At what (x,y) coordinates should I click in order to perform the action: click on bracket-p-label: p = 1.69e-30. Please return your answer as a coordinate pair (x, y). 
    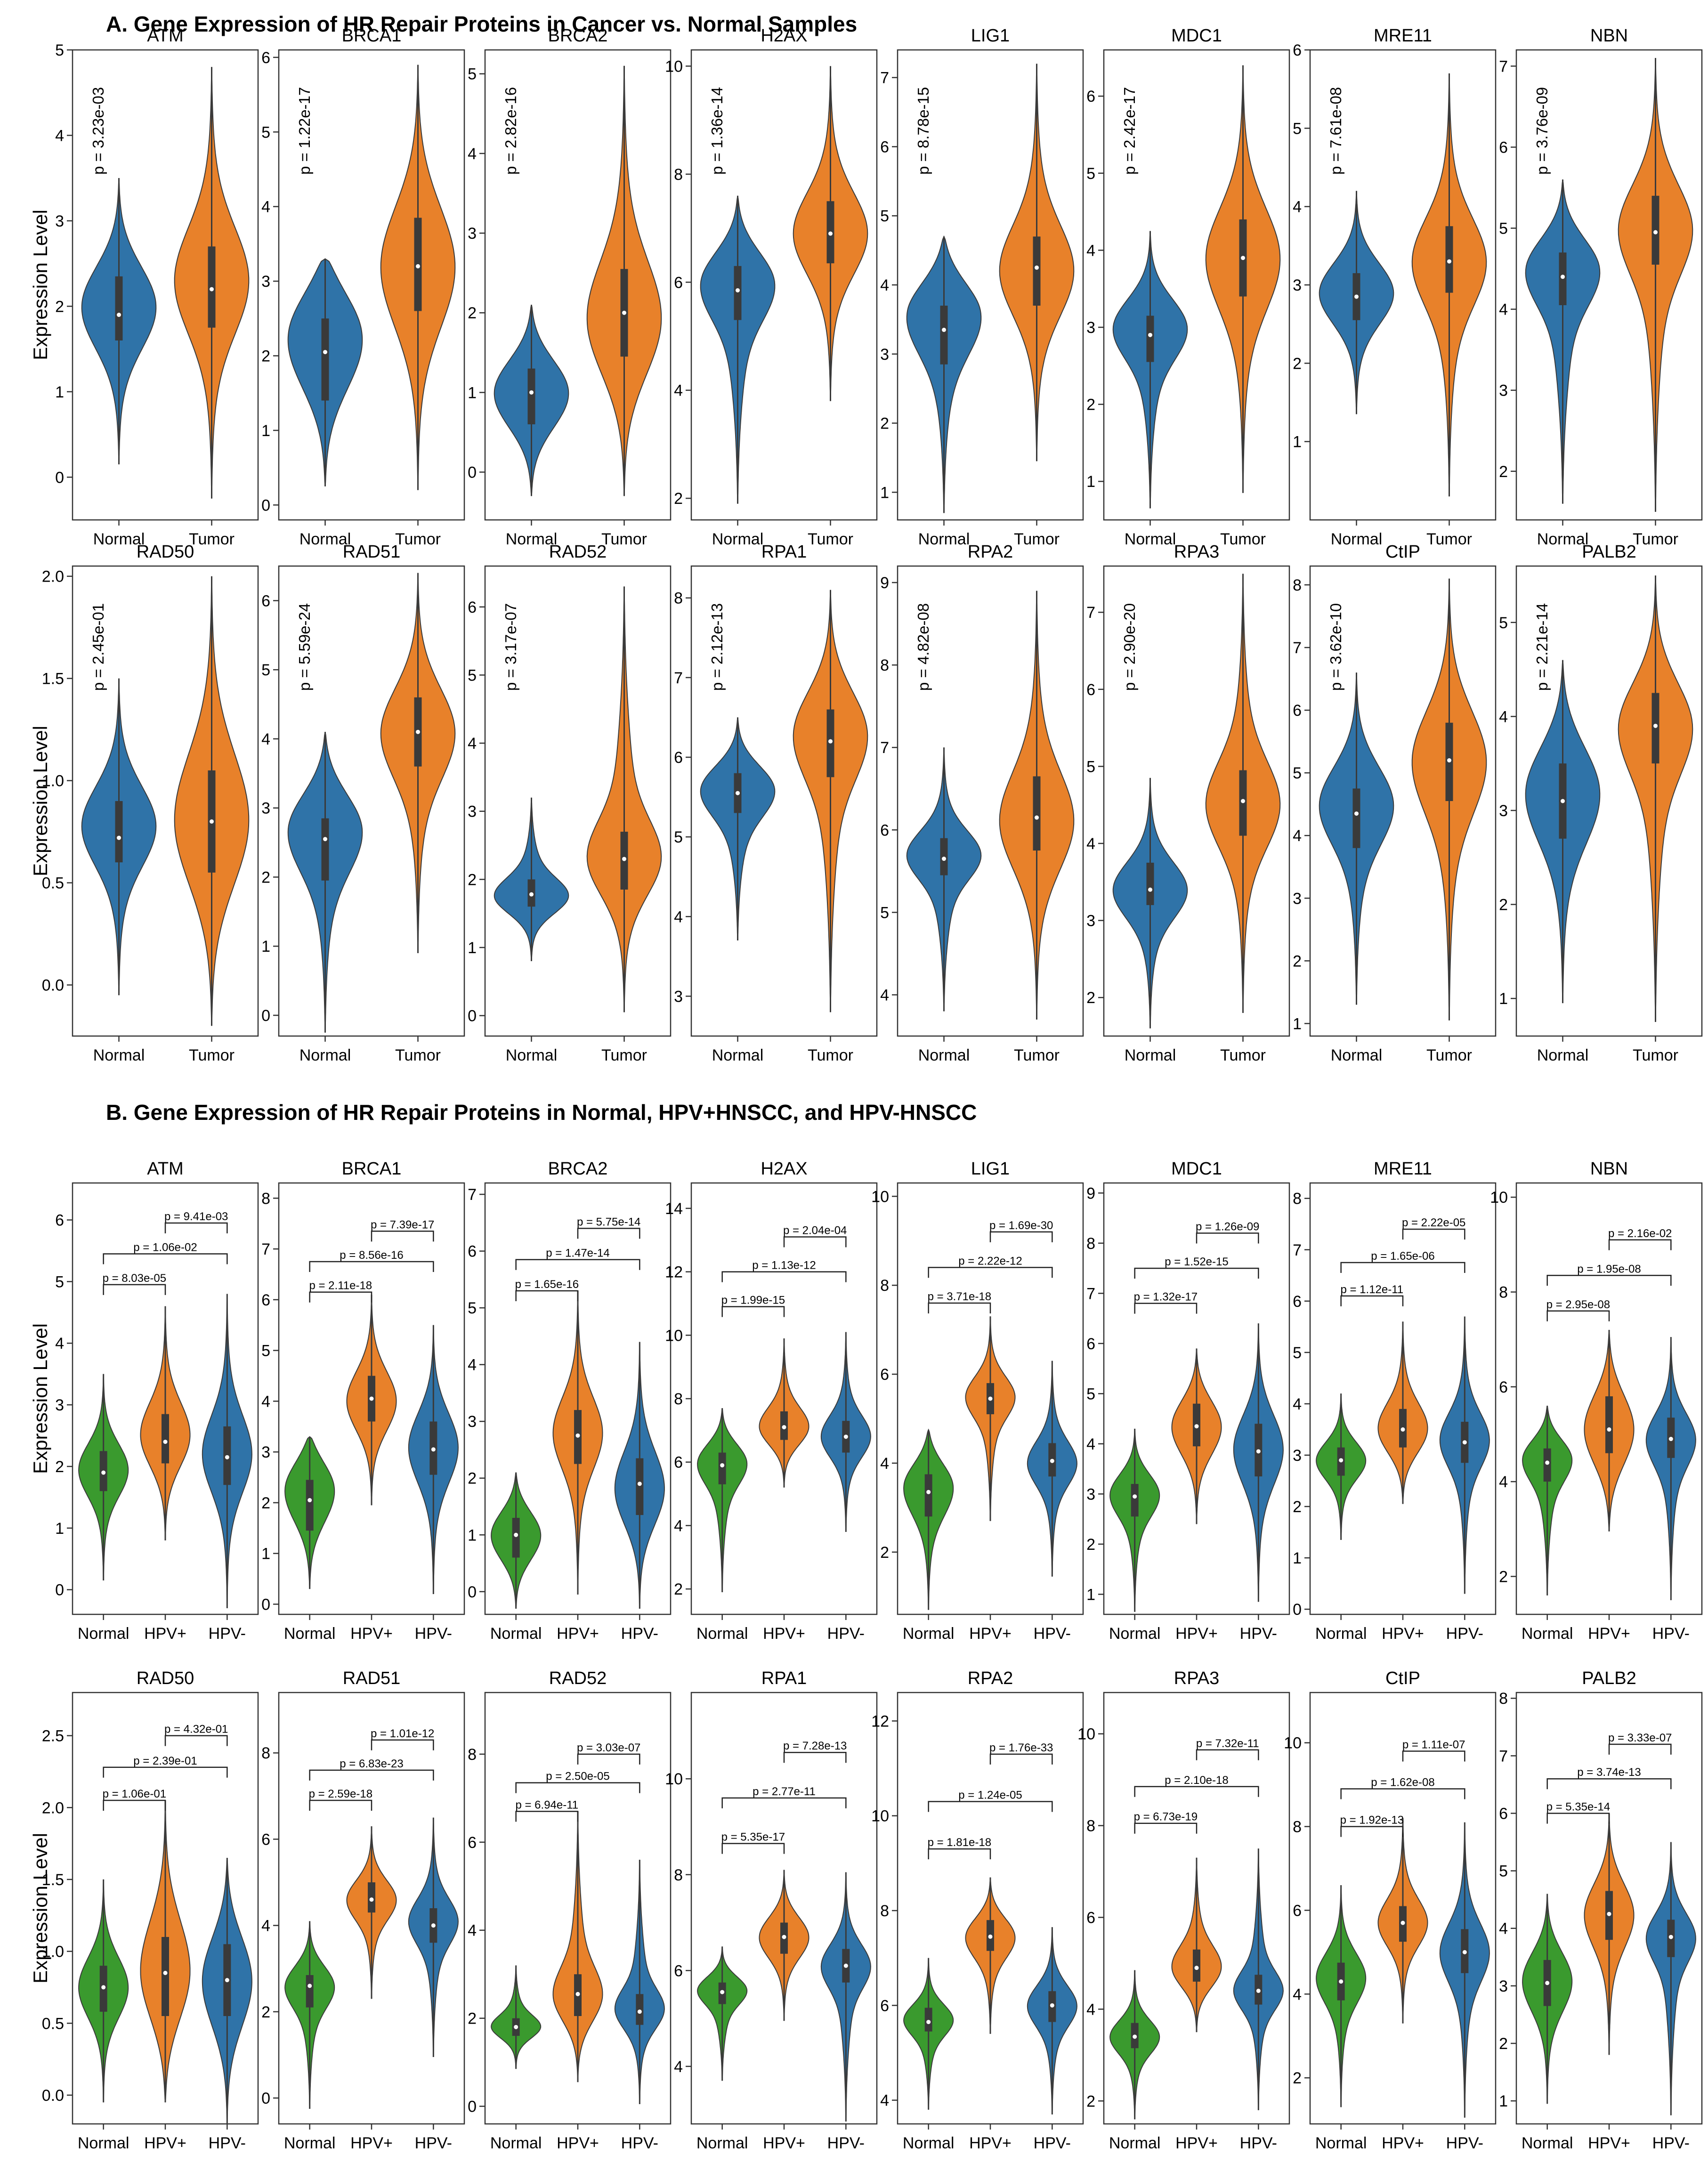
    Looking at the image, I should click on (1021, 1226).